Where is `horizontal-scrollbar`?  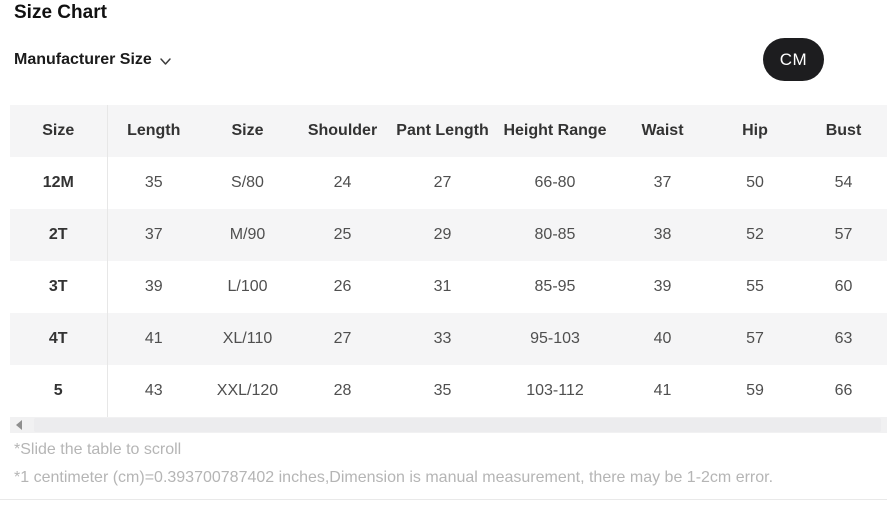 horizontal-scrollbar is located at coordinates (448, 425).